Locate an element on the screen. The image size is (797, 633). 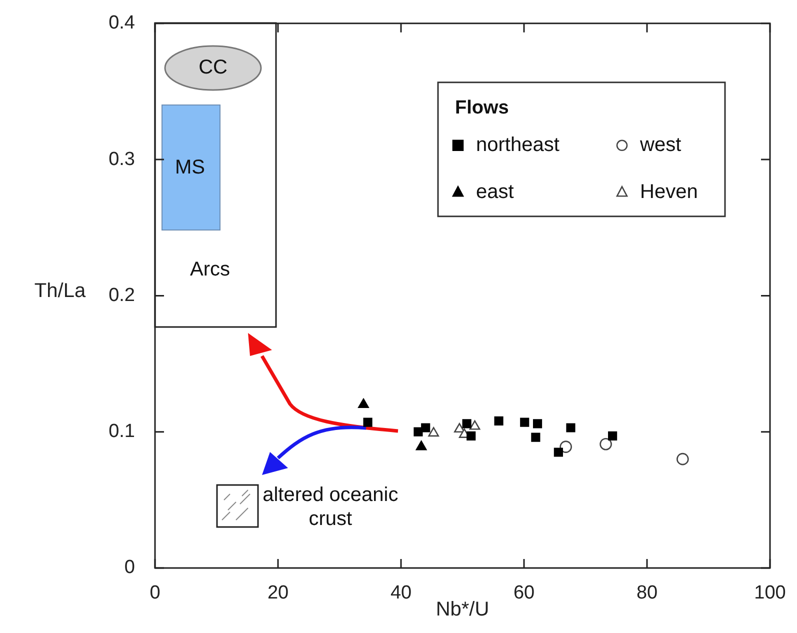
x-tick-label: 100 is located at coordinates (770, 593).